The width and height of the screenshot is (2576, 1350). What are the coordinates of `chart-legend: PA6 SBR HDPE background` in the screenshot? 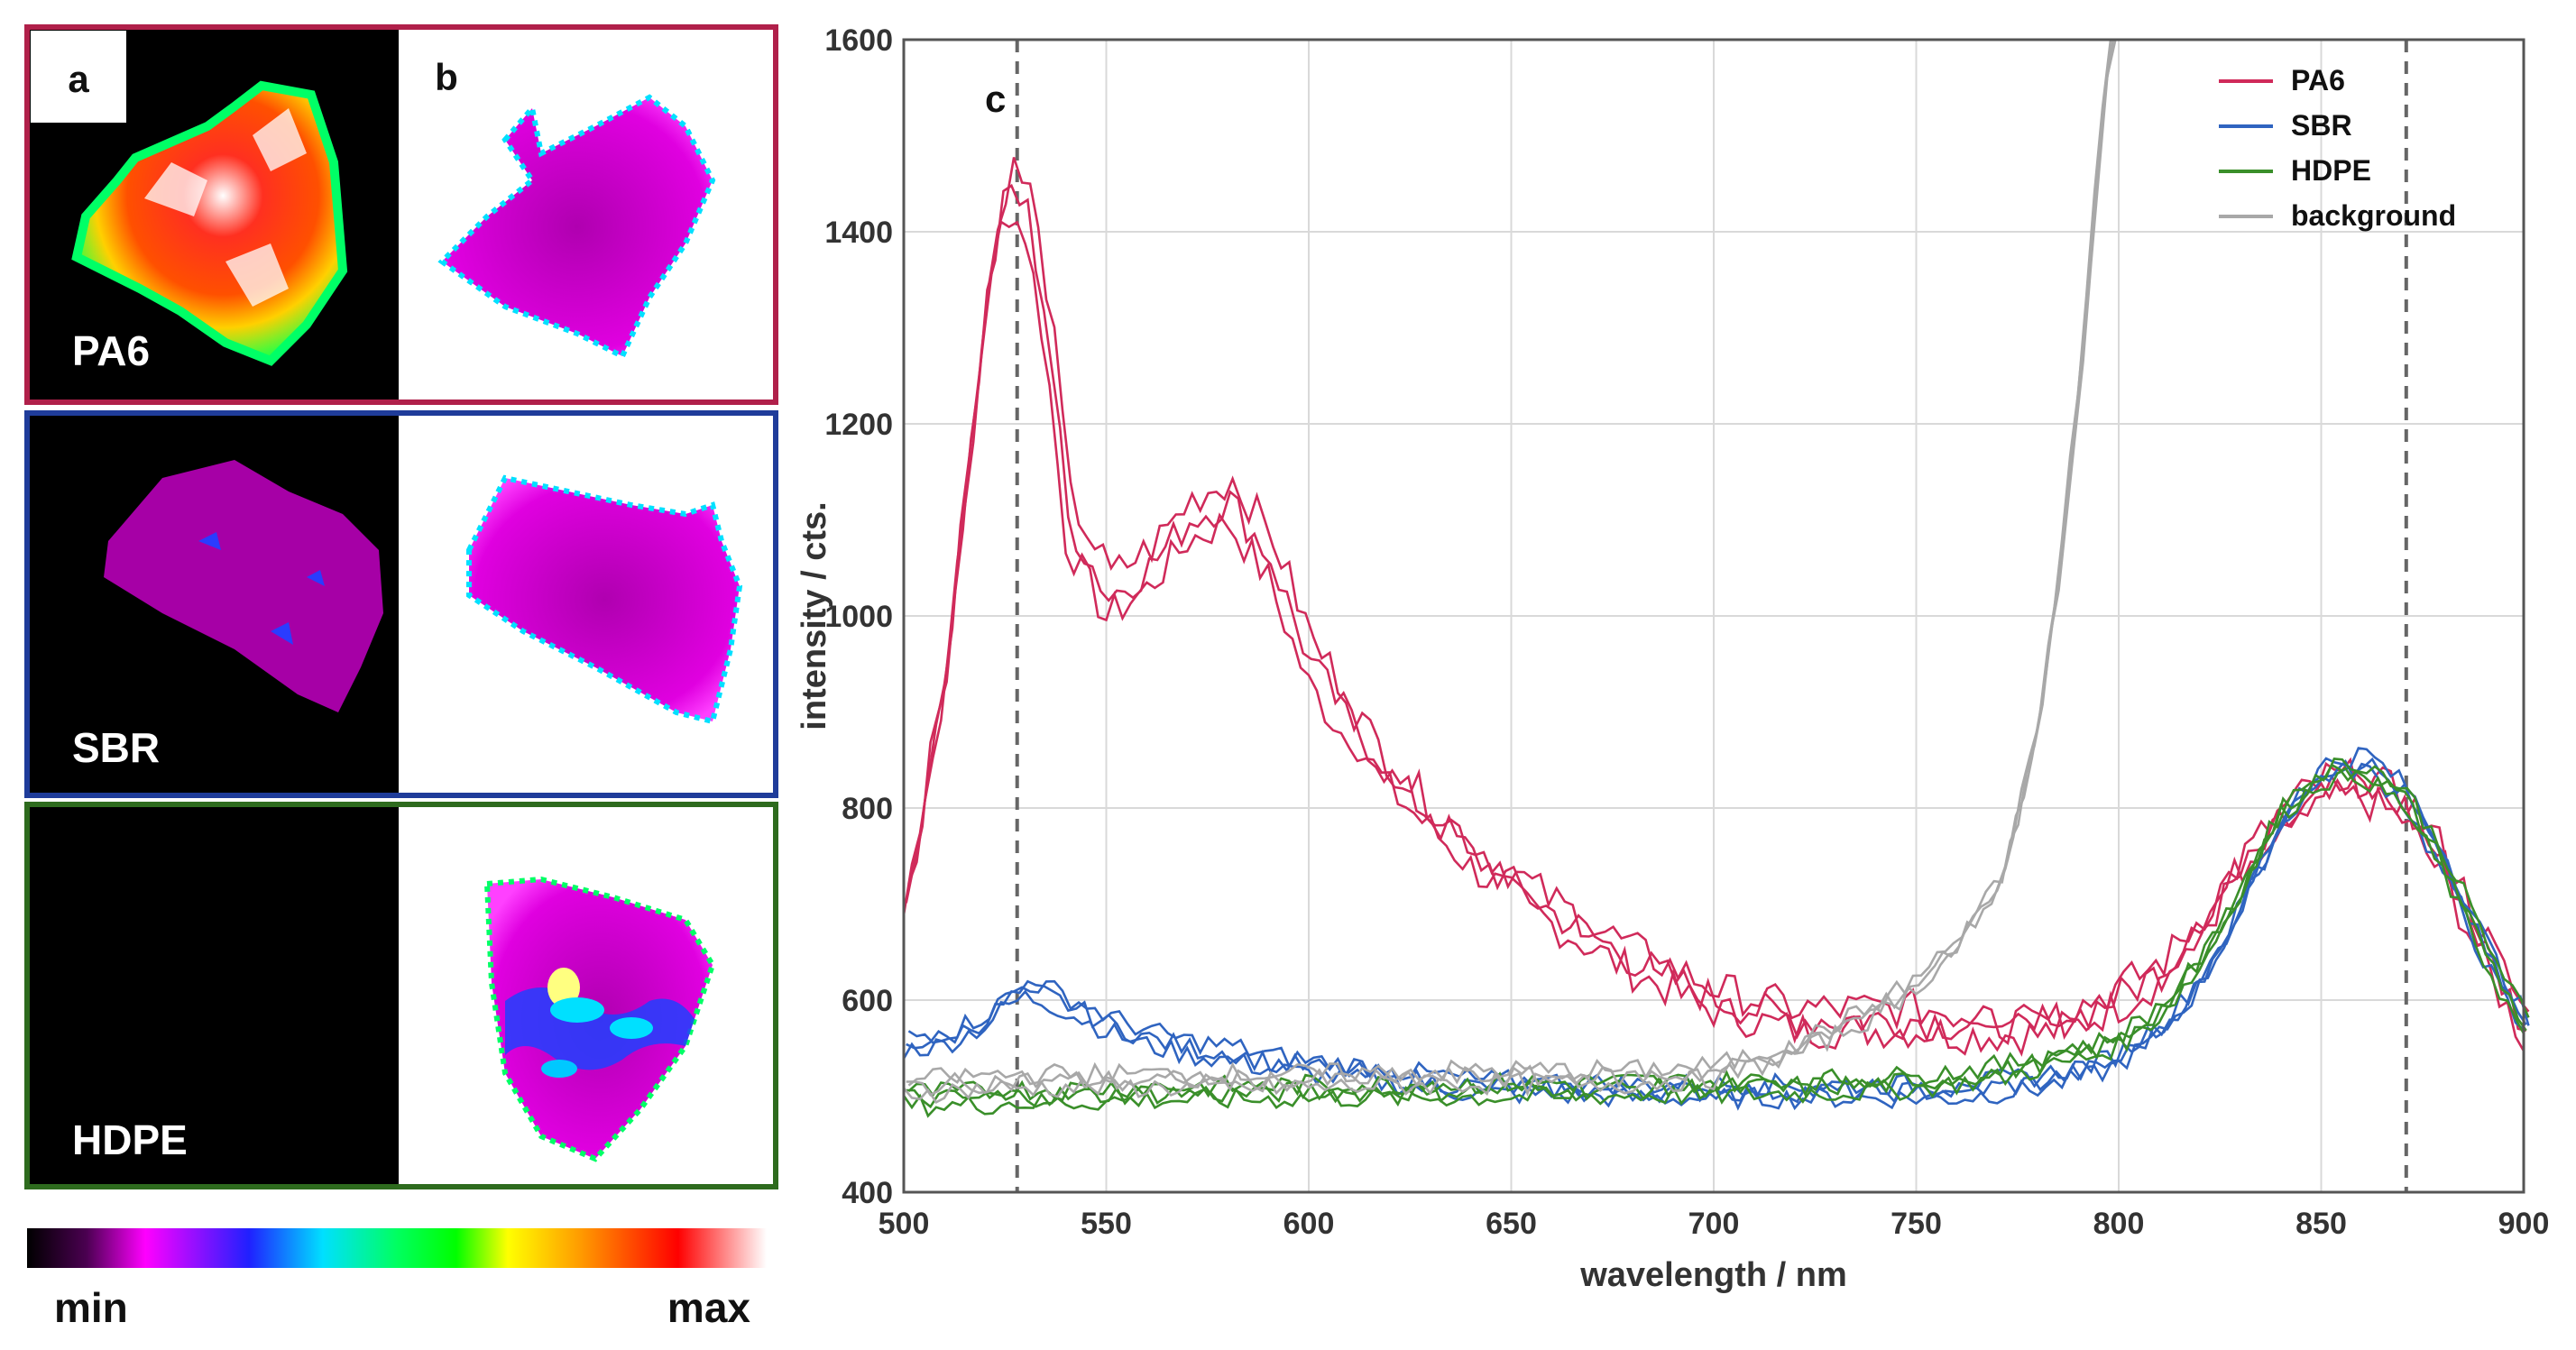 It's located at (2338, 148).